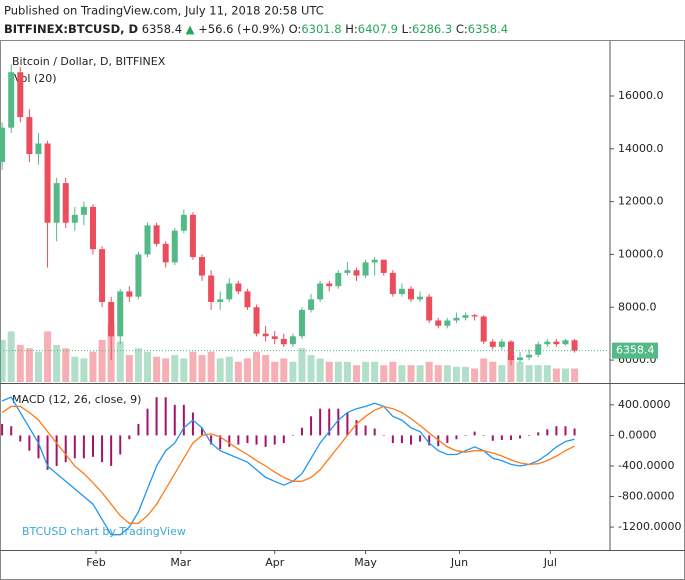  I want to click on ohlc-label: C:, so click(462, 29).